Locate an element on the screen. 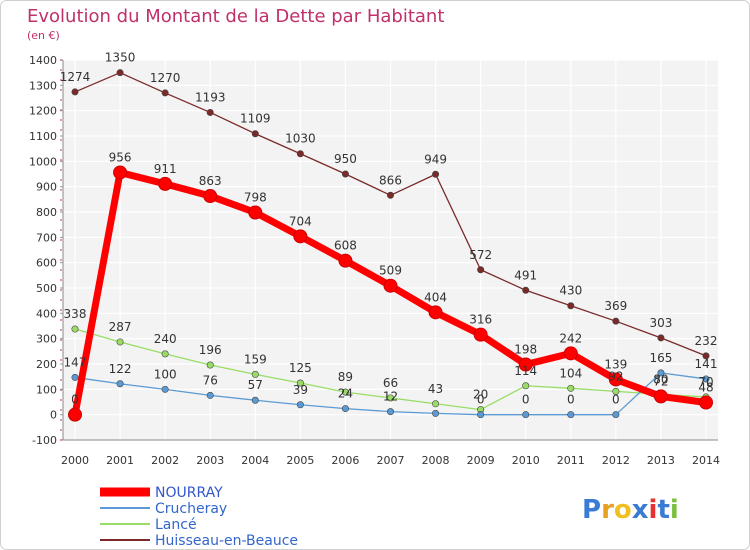  data-label: 491 is located at coordinates (525, 275).